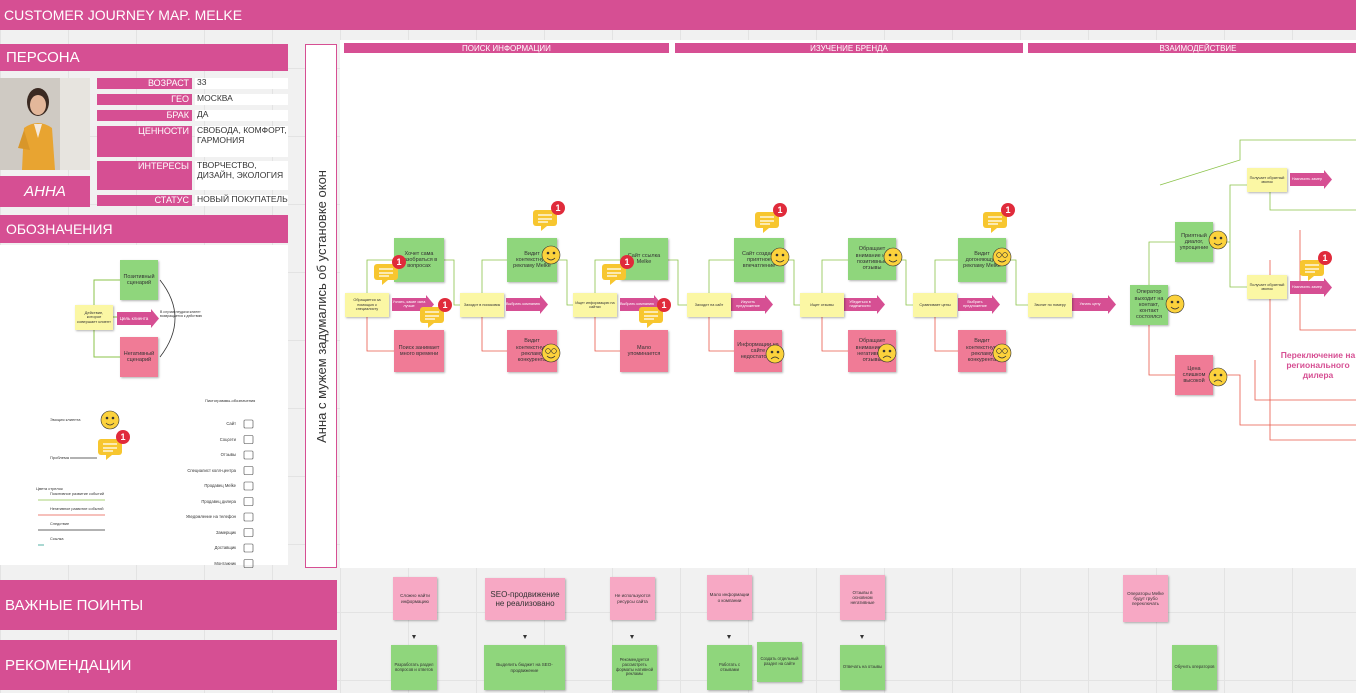  What do you see at coordinates (144, 99) in the screenshot?
I see `field-label: ГЕО` at bounding box center [144, 99].